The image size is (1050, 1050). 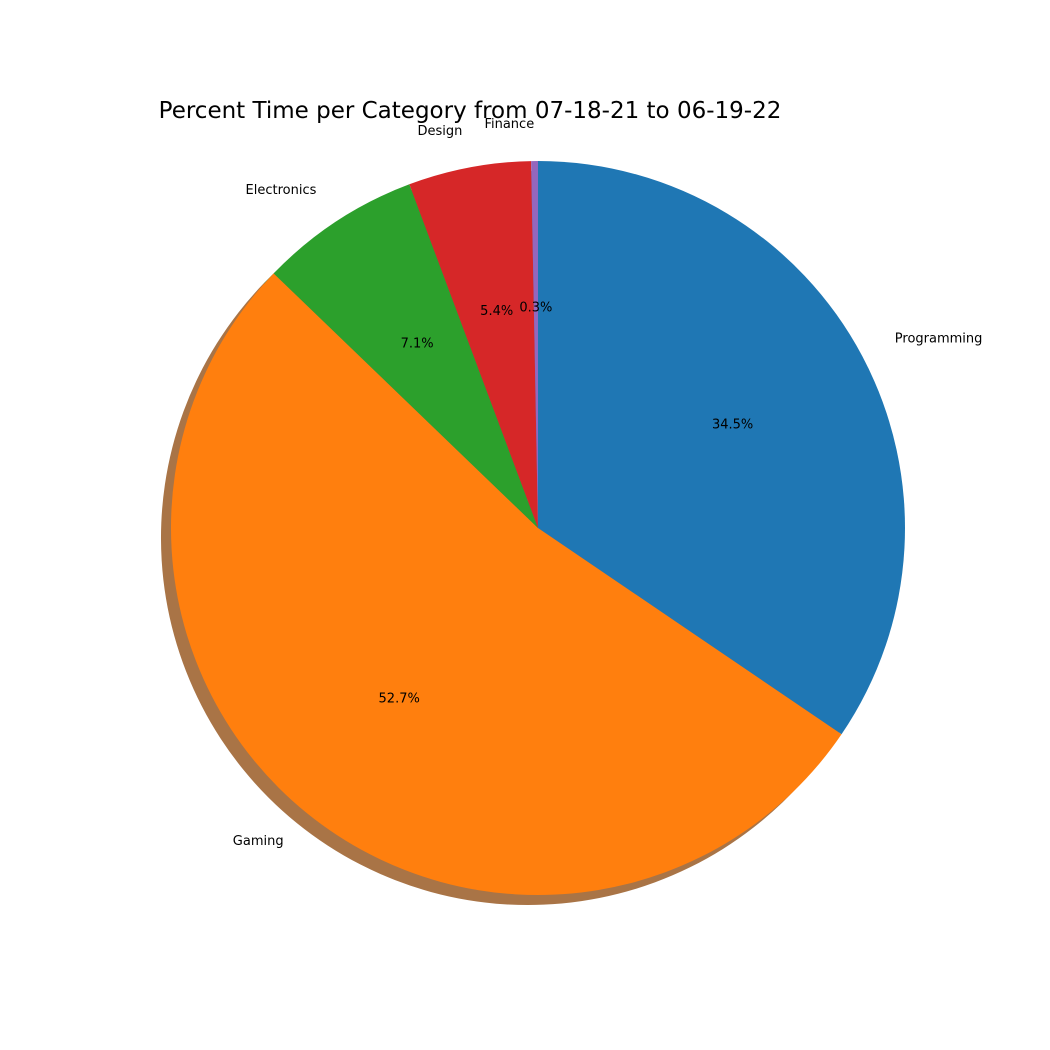 What do you see at coordinates (440, 131) in the screenshot?
I see `slice-label-design: Design` at bounding box center [440, 131].